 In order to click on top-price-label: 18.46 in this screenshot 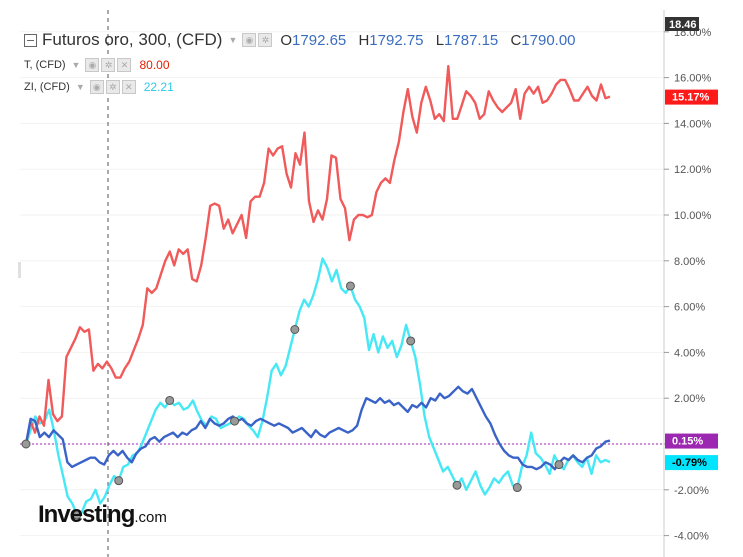, I will do `click(682, 24)`.